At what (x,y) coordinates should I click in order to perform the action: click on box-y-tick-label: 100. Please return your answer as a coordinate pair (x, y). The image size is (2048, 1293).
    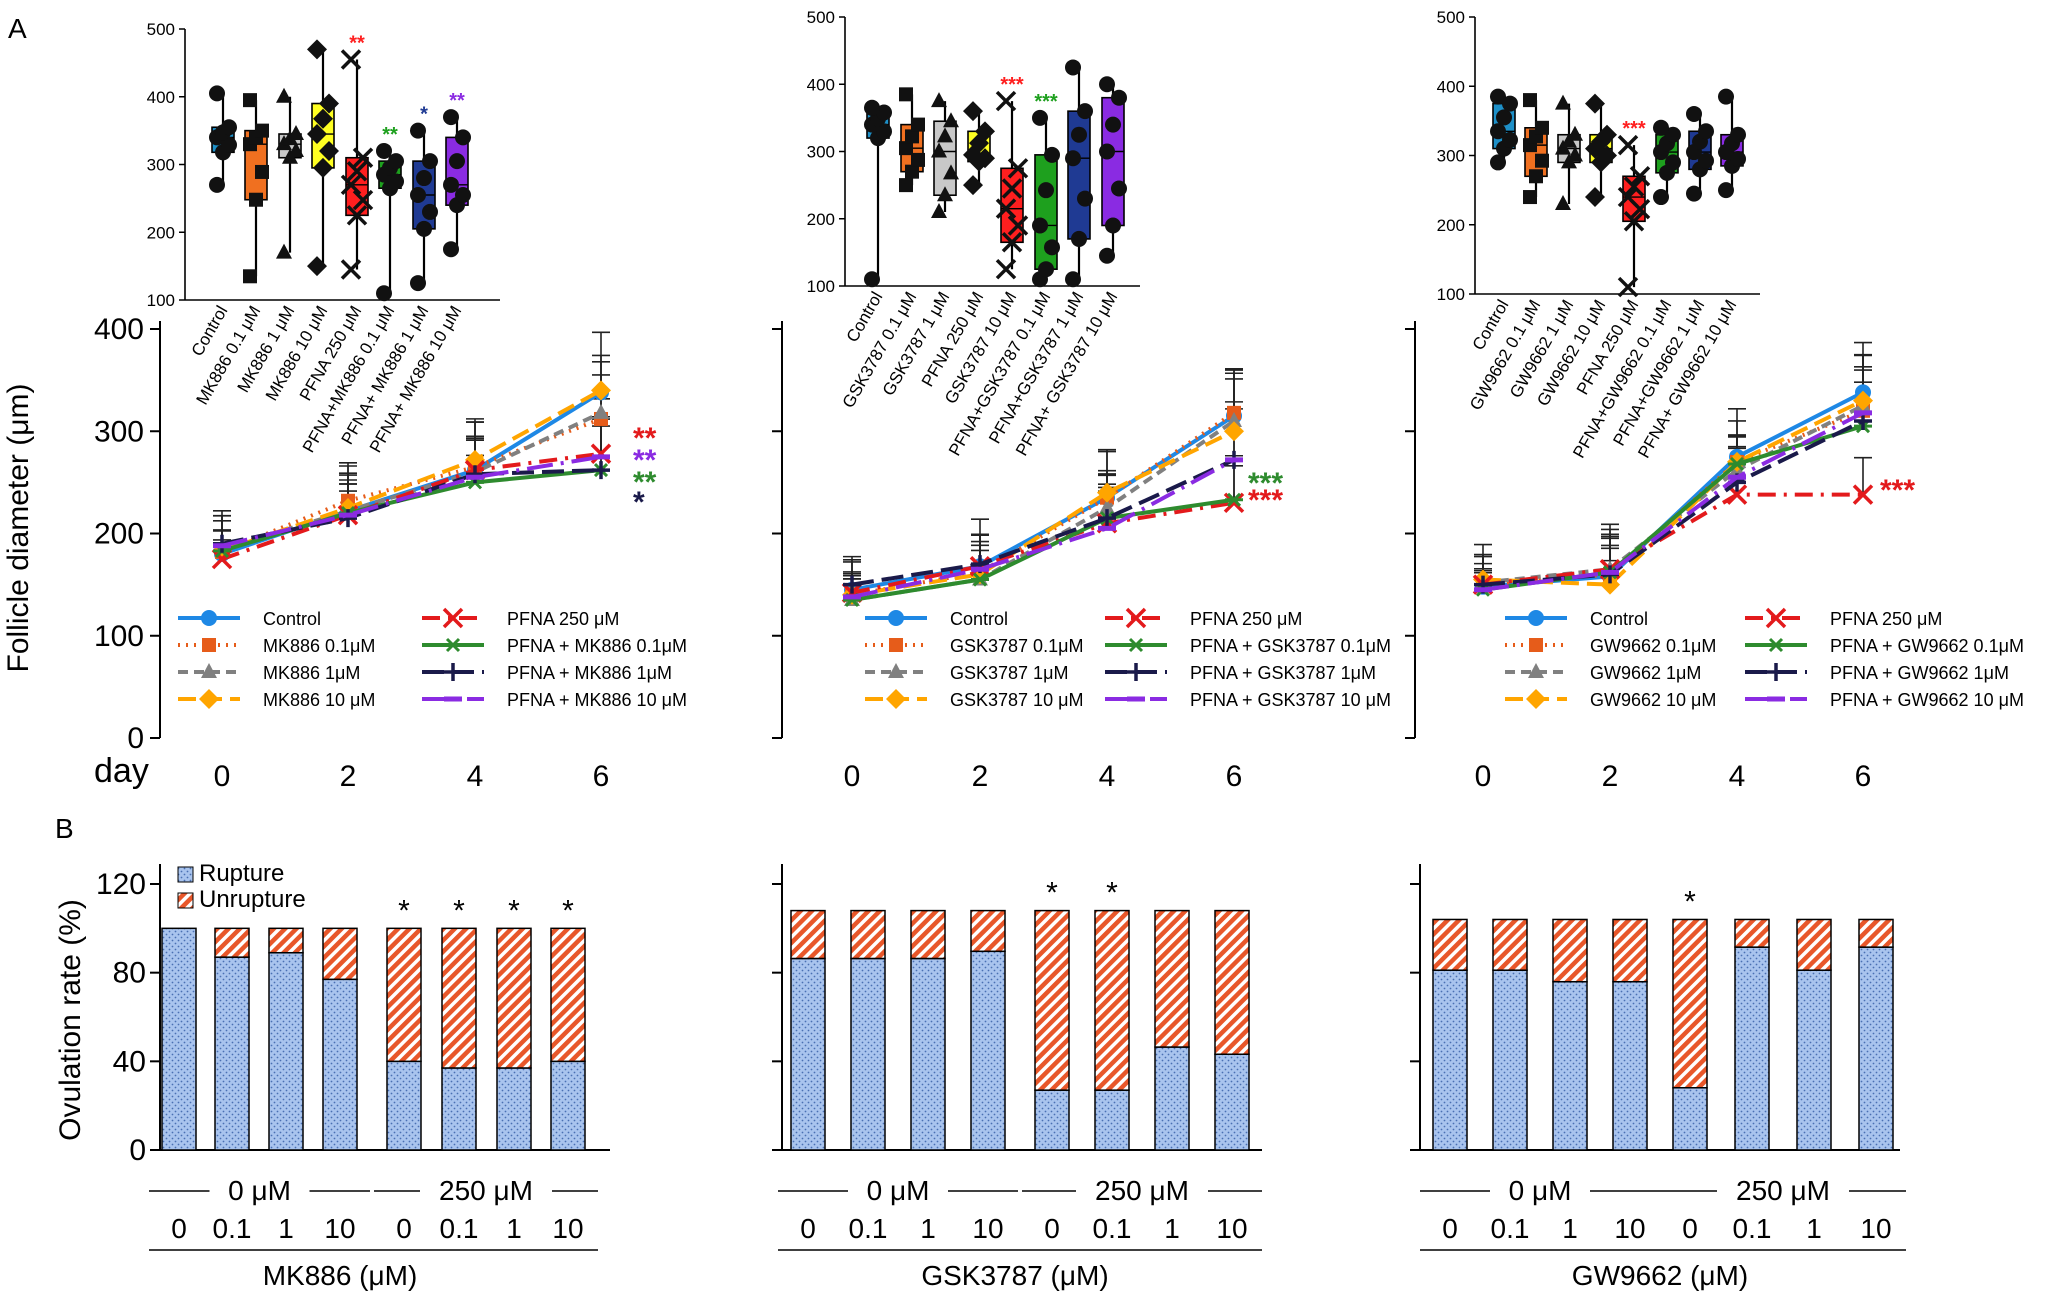
    Looking at the image, I should click on (1451, 294).